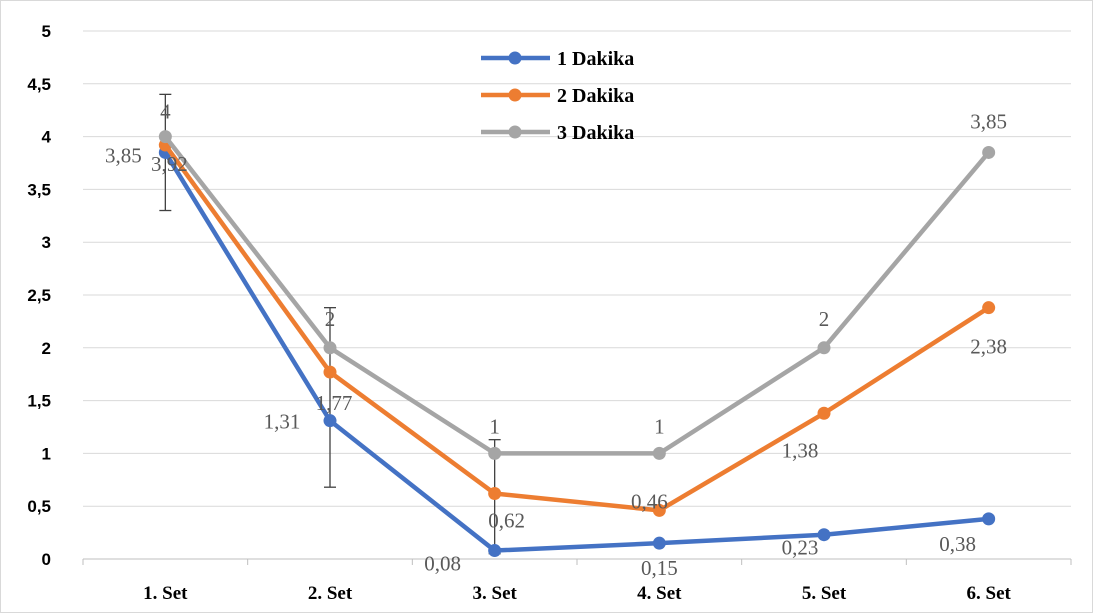  I want to click on y-tick-label: 0, so click(46, 559).